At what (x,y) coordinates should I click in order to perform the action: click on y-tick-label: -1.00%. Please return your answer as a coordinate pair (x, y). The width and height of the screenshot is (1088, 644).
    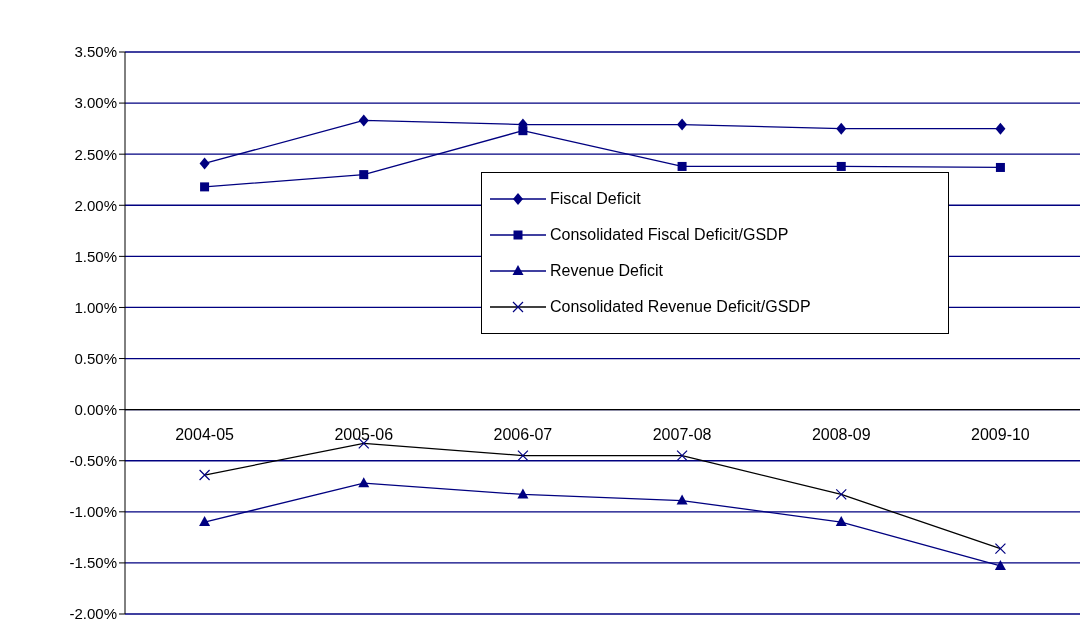
    Looking at the image, I should click on (93, 512).